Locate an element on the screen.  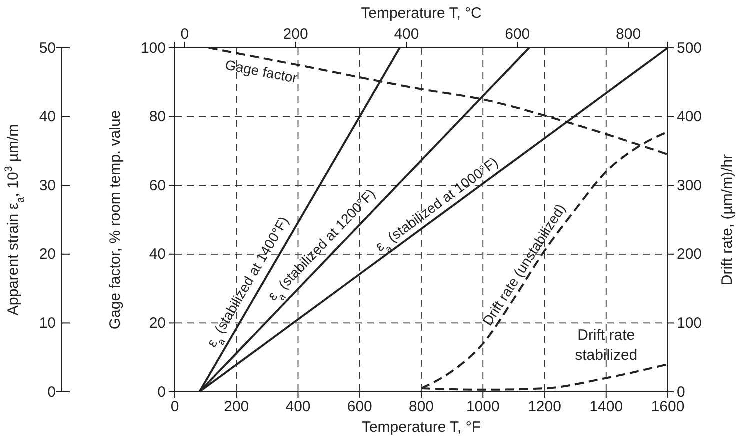
x-tick-label: 600 is located at coordinates (359, 407).